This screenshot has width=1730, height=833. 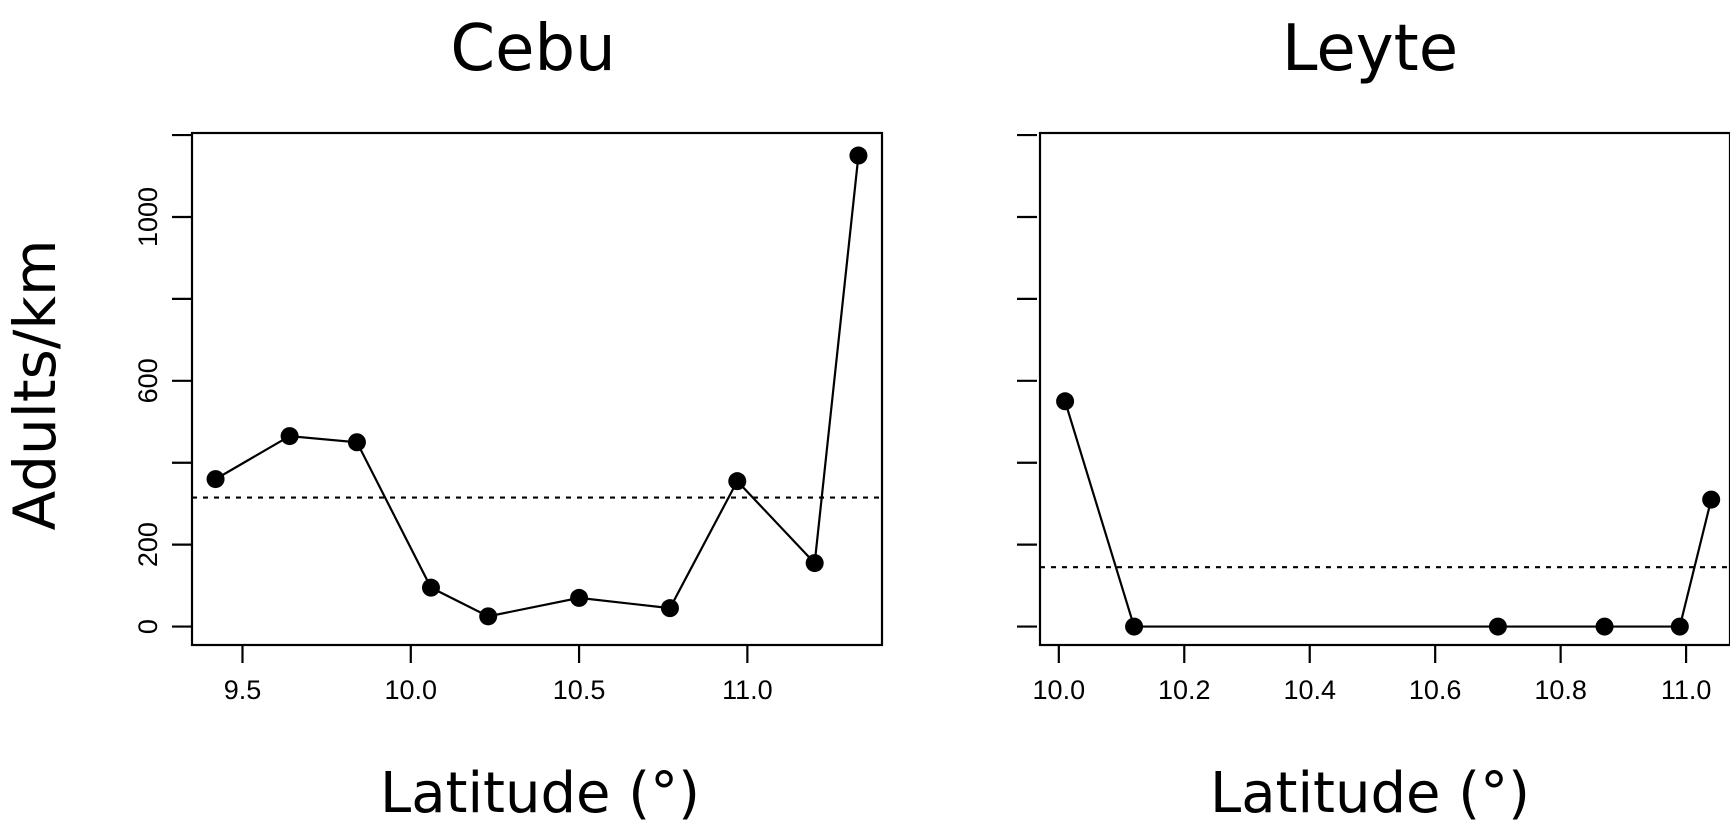 What do you see at coordinates (1309, 690) in the screenshot?
I see `x-tick-label-leyte: 10.4` at bounding box center [1309, 690].